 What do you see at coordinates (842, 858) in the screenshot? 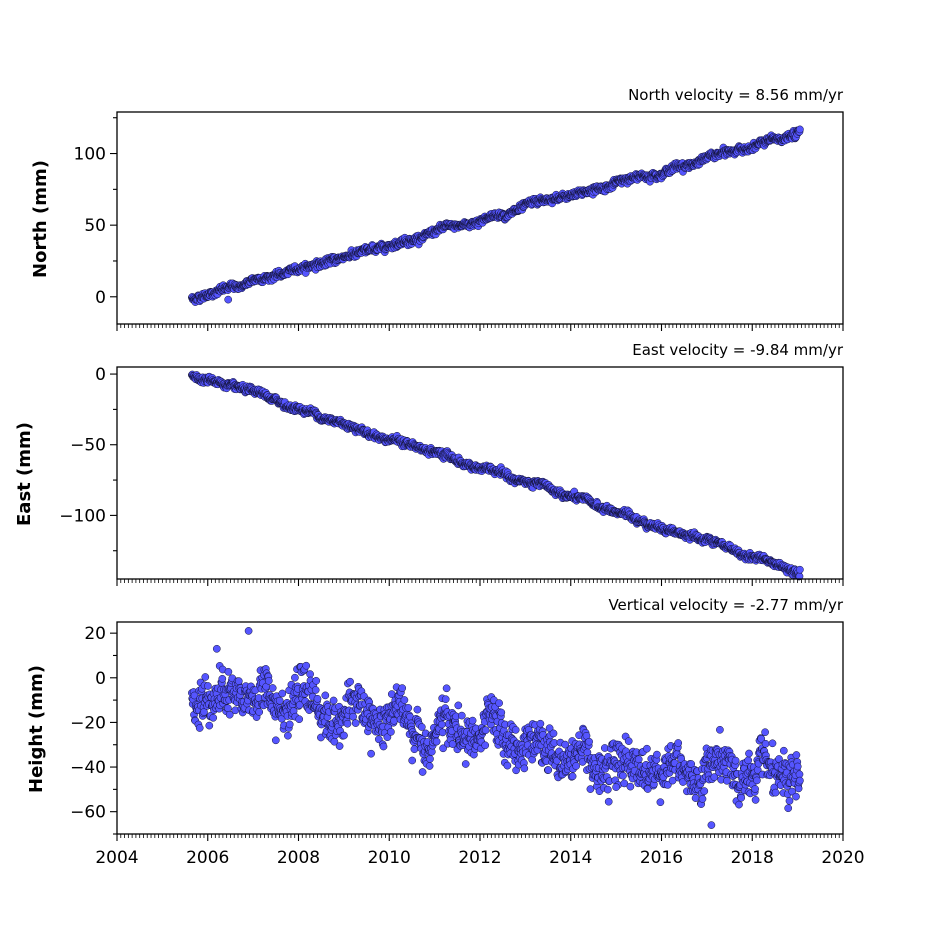
I see `height-x-tick-label: 2020` at bounding box center [842, 858].